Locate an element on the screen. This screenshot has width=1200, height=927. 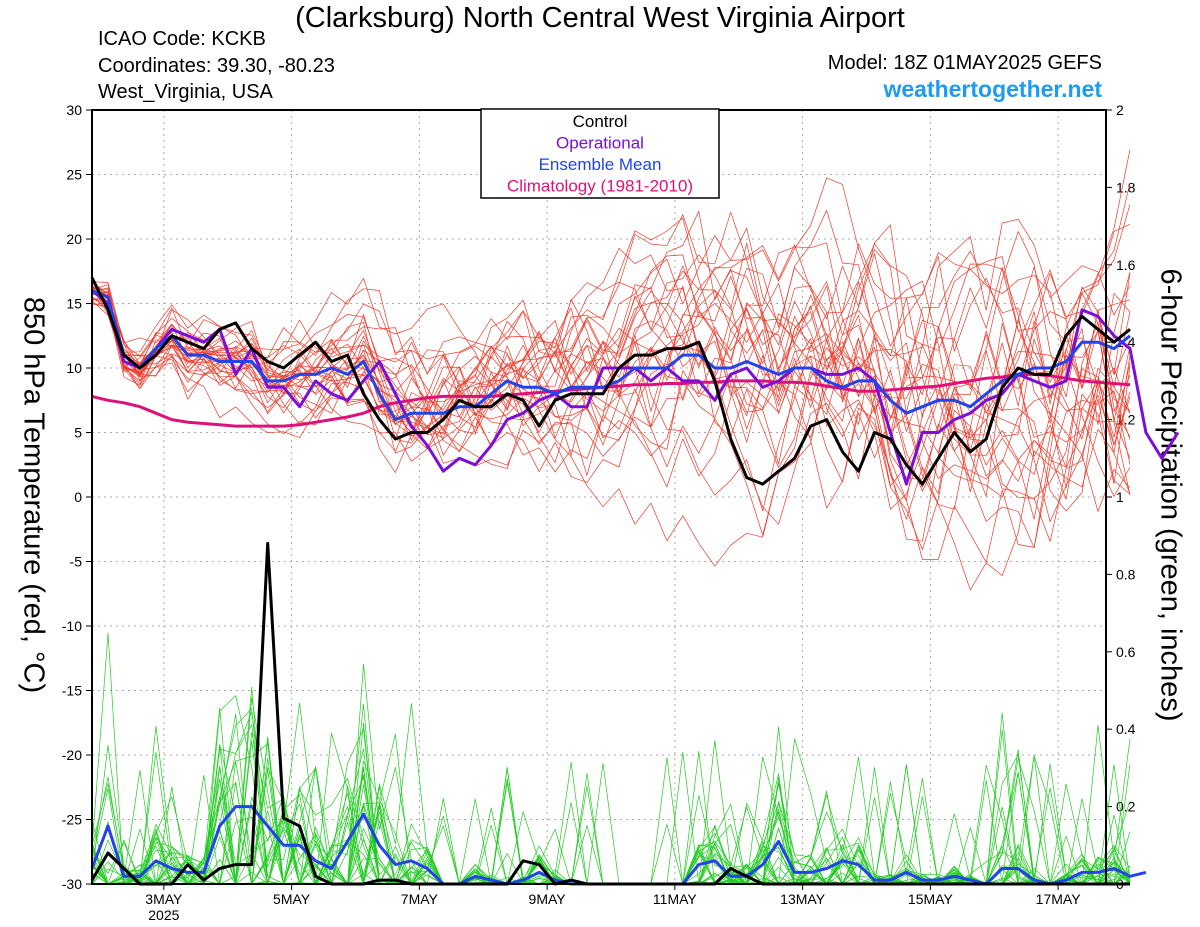
ensemble-mean-line is located at coordinates (611, 355).